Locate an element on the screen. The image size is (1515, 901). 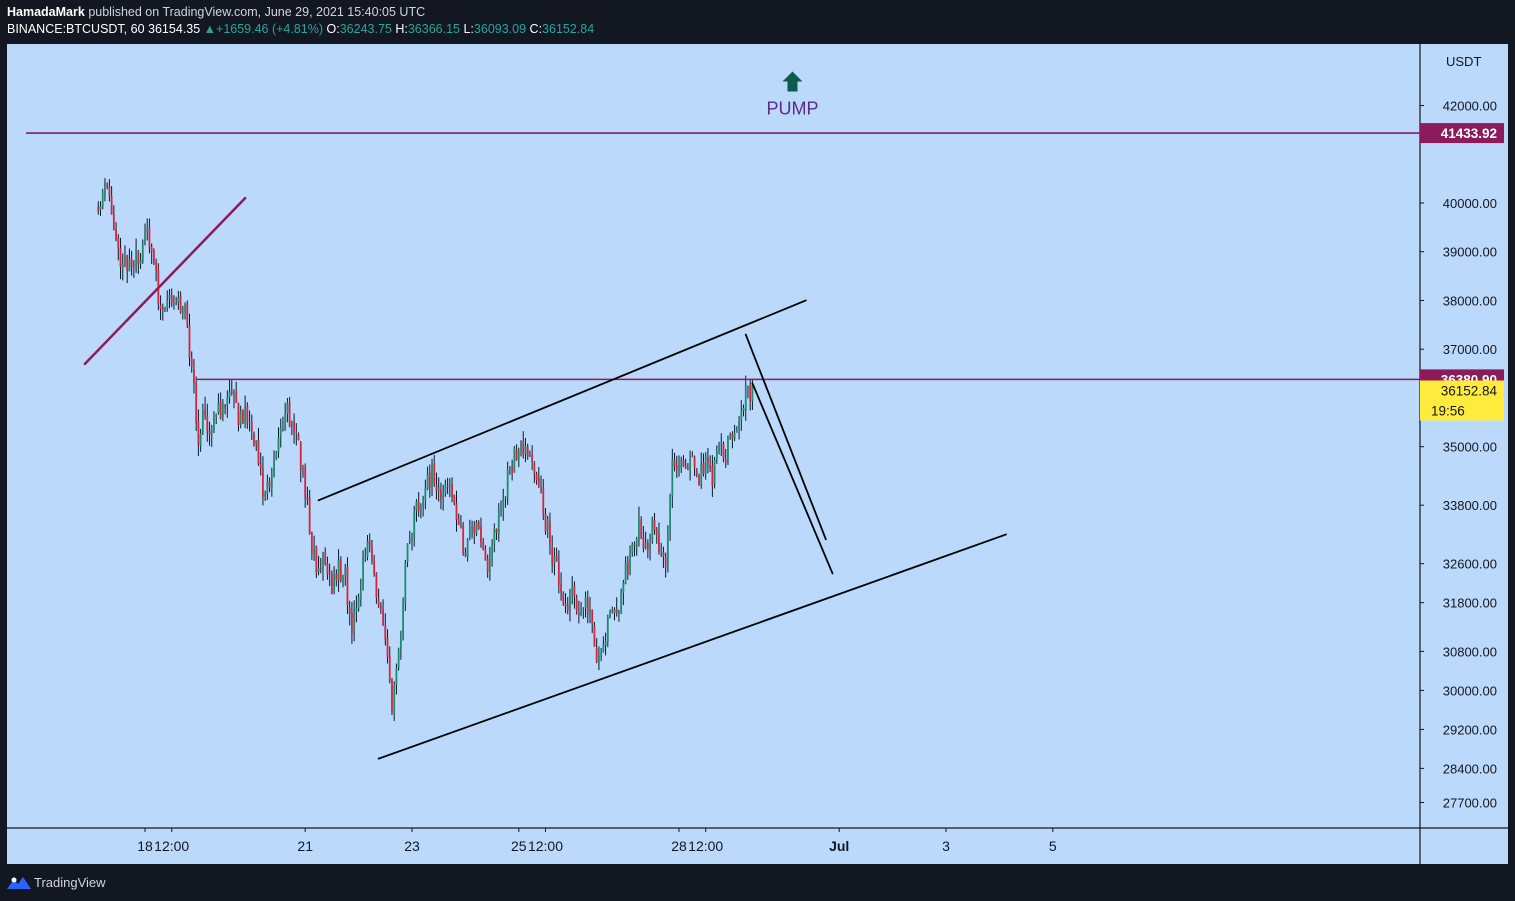
y-tick-label: 27700.00 is located at coordinates (1470, 803).